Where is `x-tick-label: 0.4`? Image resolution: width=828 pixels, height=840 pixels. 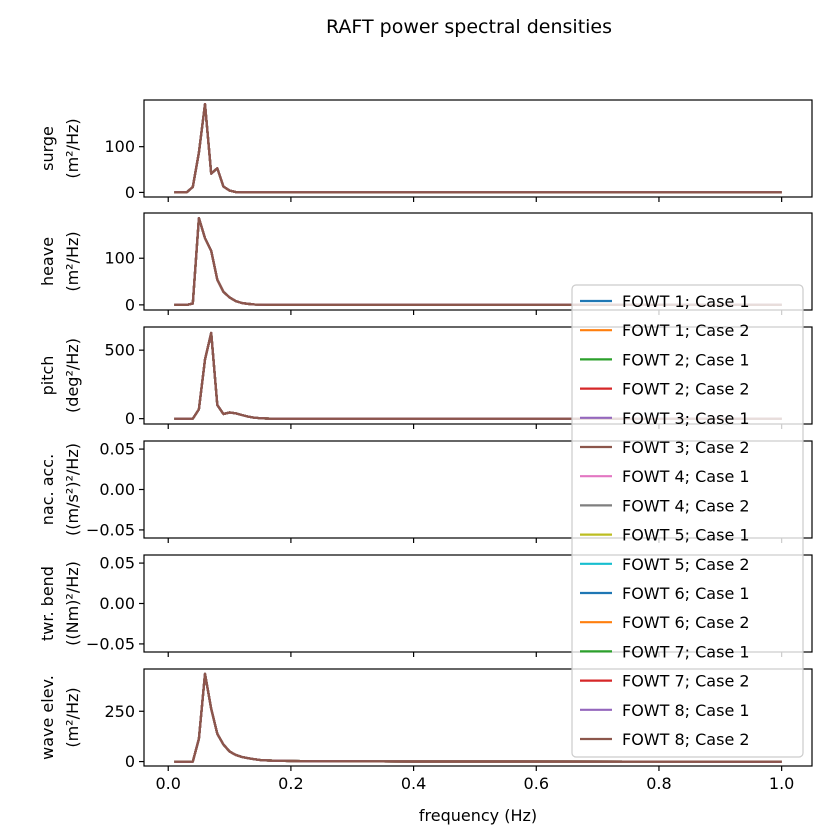 x-tick-label: 0.4 is located at coordinates (413, 783).